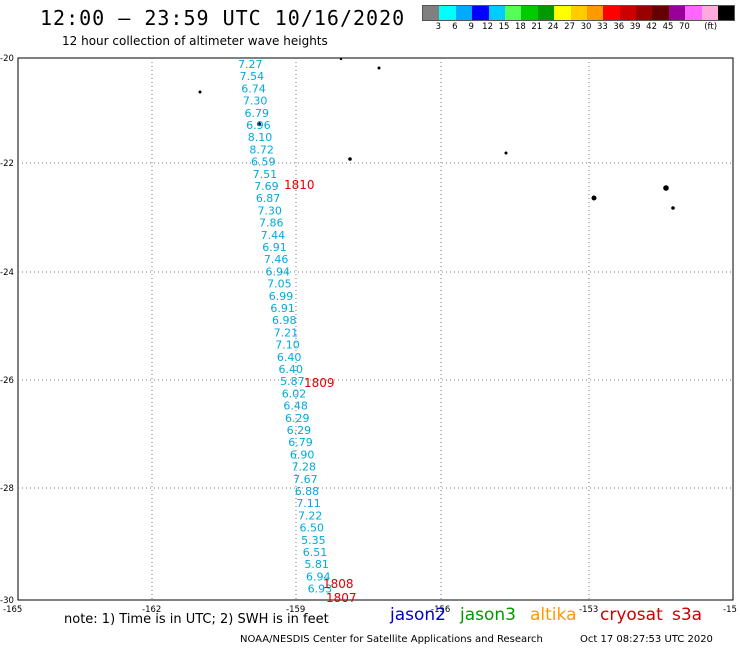 This screenshot has height=650, width=740. What do you see at coordinates (319, 383) in the screenshot?
I see `time-label: 1809` at bounding box center [319, 383].